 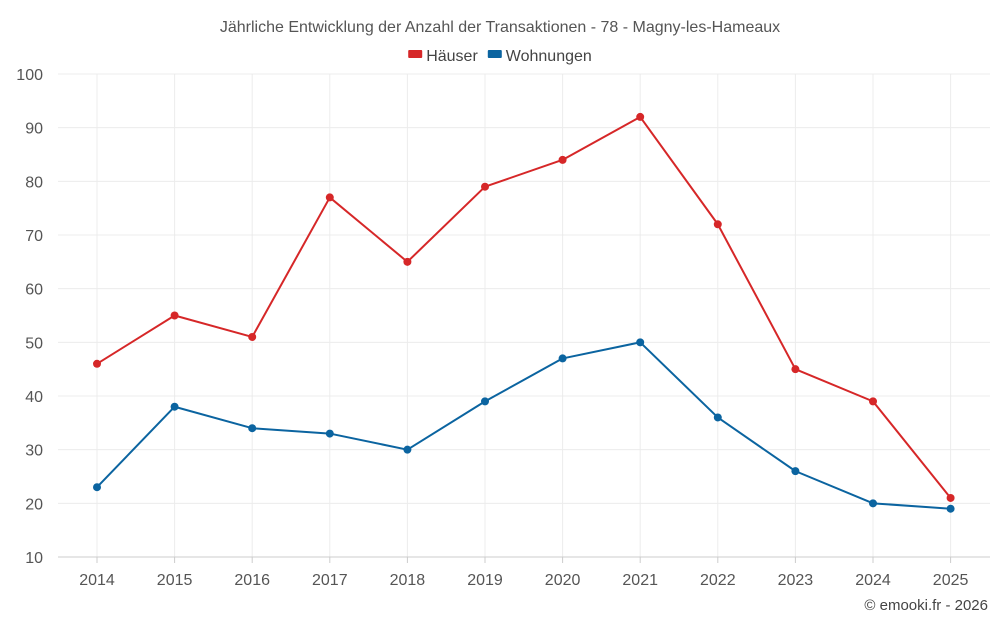 I want to click on x-tick-label: 2022, so click(x=718, y=580).